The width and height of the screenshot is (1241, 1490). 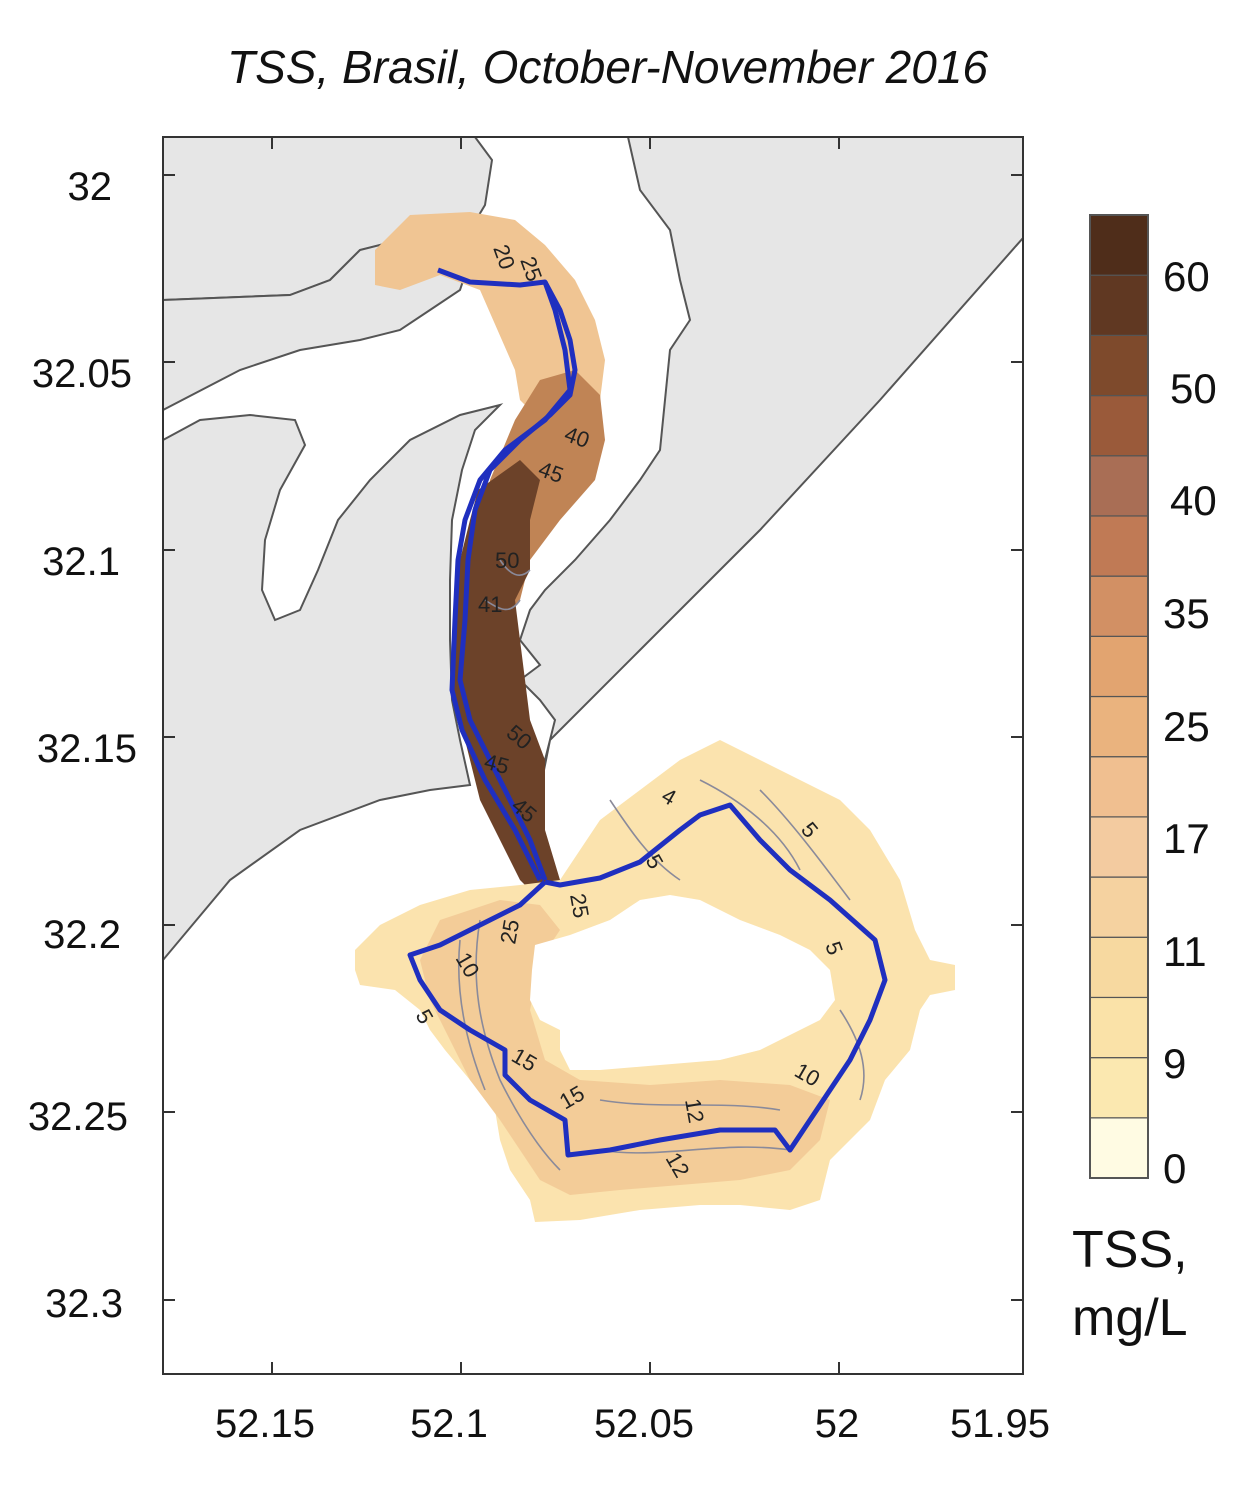 I want to click on chart-title: TSS, Brasil, October-November 2016, so click(x=607, y=67).